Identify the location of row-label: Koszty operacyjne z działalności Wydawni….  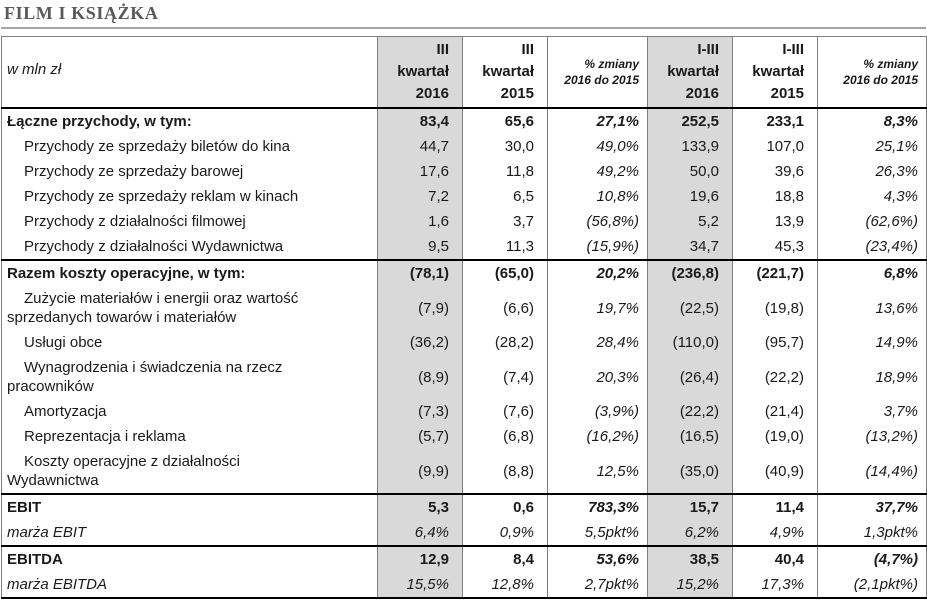
(123, 471).